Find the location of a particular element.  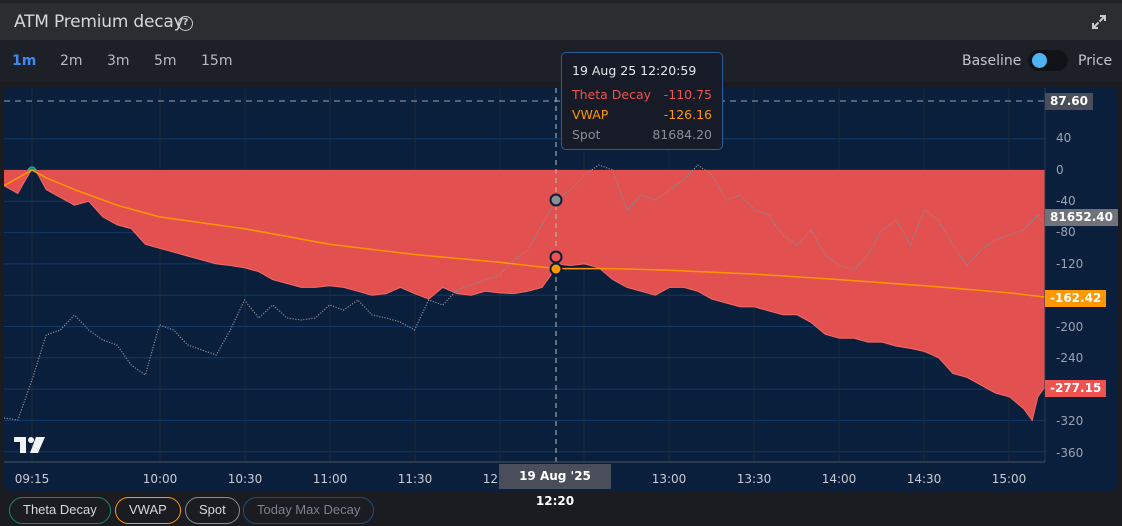

vwap-price-badge: -162.42 is located at coordinates (1076, 298).